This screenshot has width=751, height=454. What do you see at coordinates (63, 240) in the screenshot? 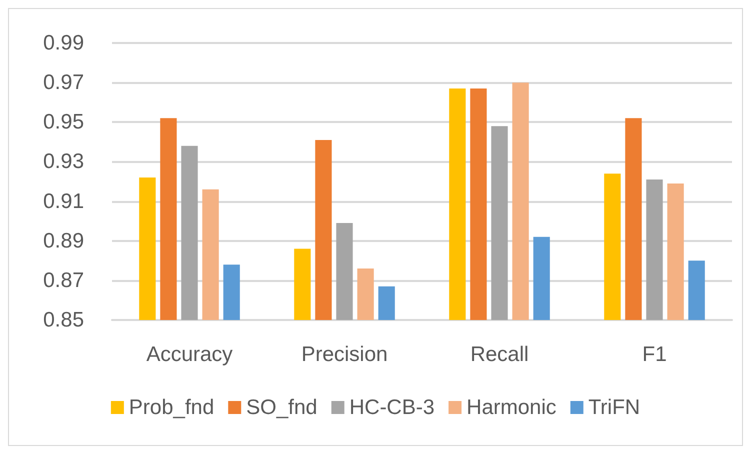
I see `y-tick-label: 0.89` at bounding box center [63, 240].